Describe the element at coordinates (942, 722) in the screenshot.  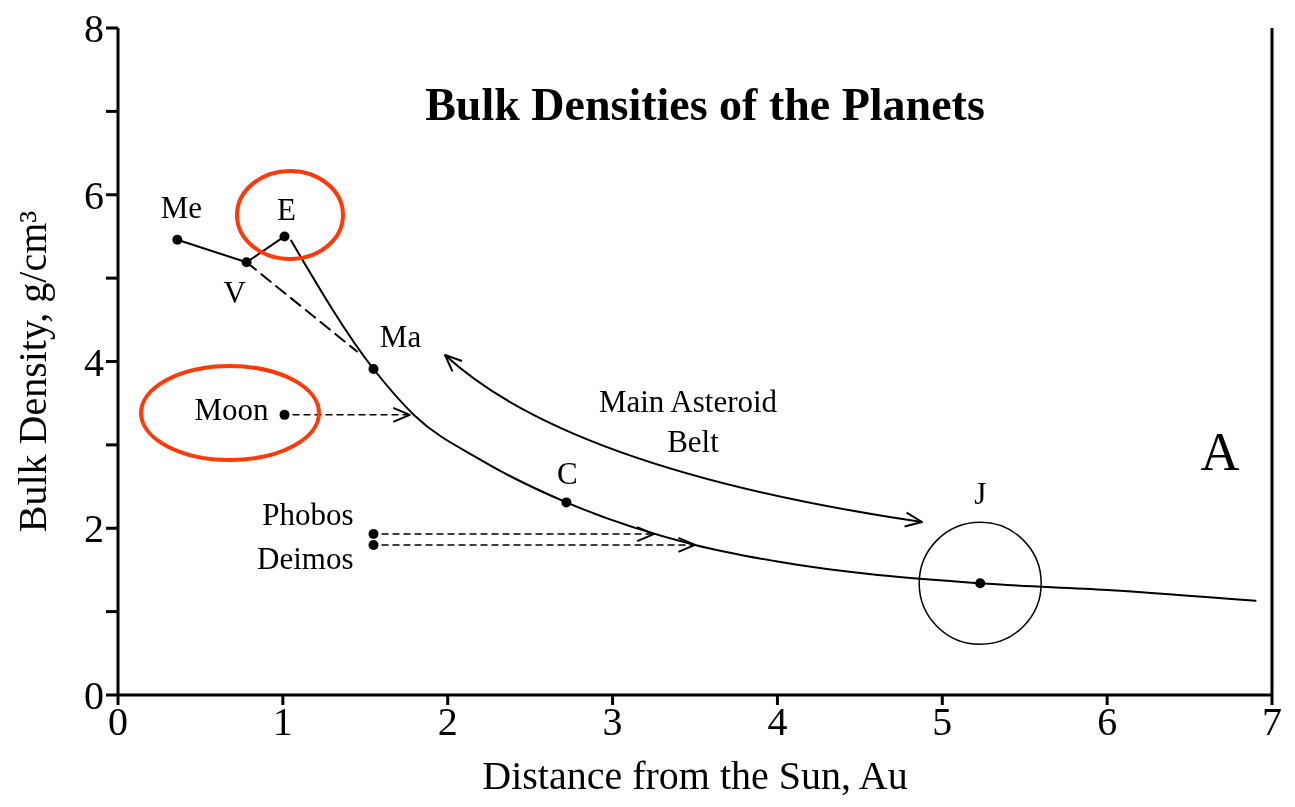
I see `x-tick-label: 5` at that location.